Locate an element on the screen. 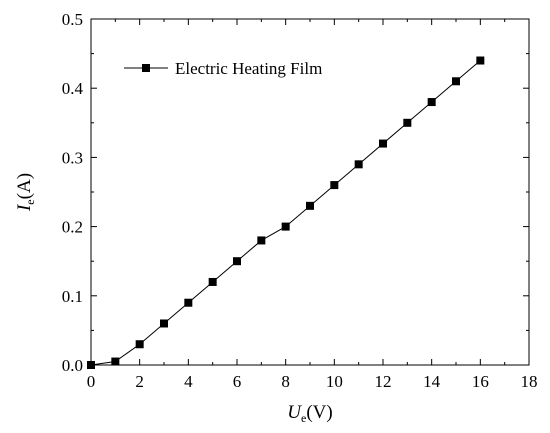  y-axis-label: Ie(A) is located at coordinates (25, 192).